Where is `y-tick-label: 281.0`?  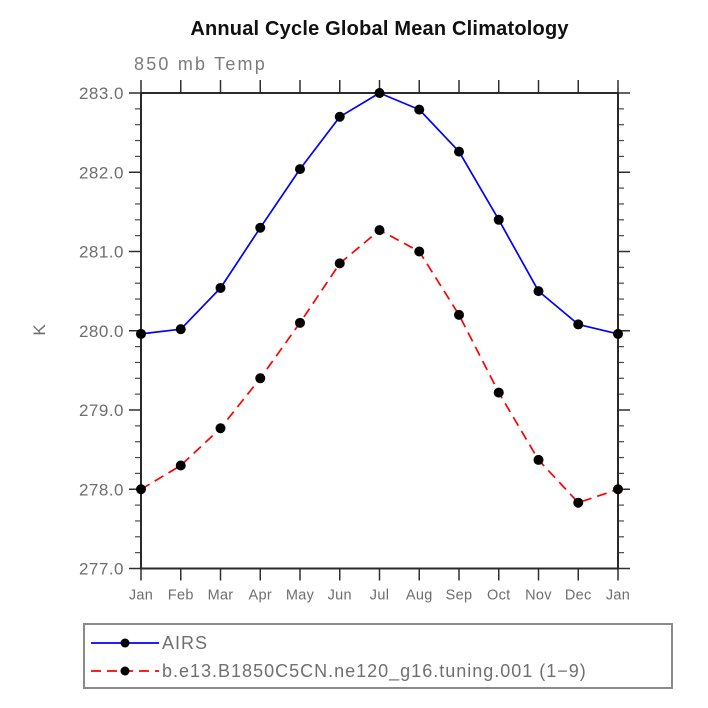
y-tick-label: 281.0 is located at coordinates (101, 252).